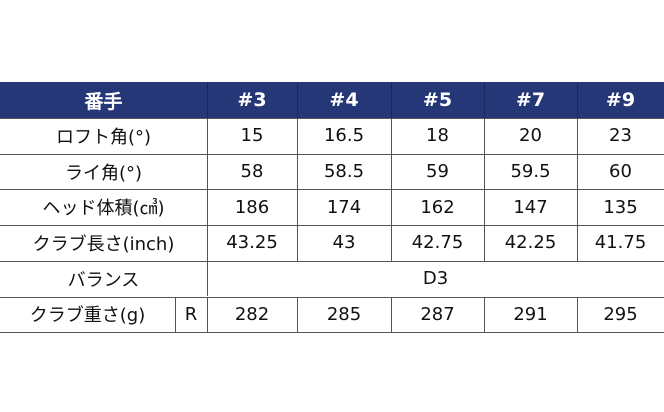  Describe the element at coordinates (103, 280) in the screenshot. I see `row-label: バランス` at that location.